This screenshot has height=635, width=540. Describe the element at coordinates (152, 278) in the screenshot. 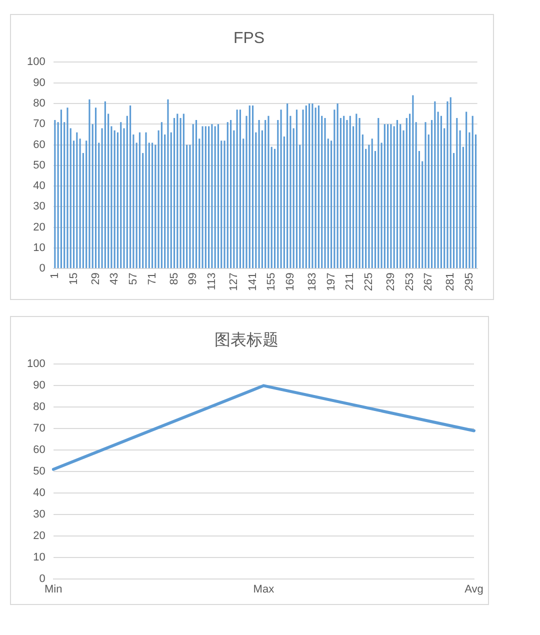

I see `x-tick-label: 71` at that location.